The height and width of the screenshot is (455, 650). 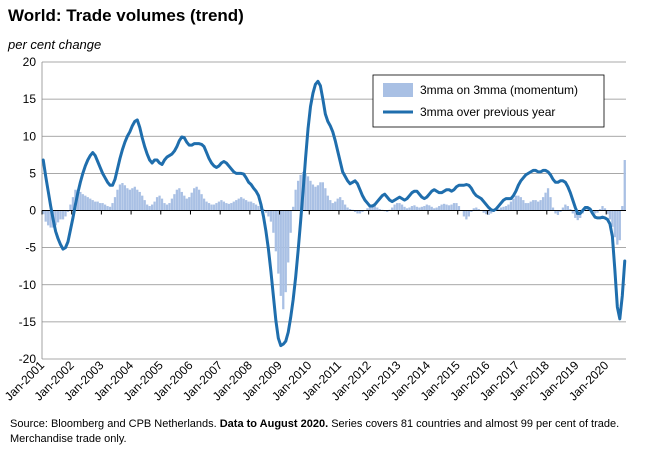 What do you see at coordinates (30, 248) in the screenshot?
I see `y-tick-label: -5` at bounding box center [30, 248].